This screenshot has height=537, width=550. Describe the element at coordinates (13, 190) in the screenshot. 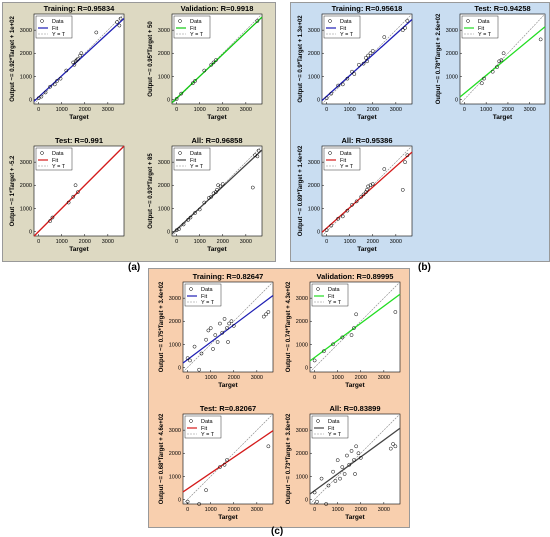

I see `y-axis-label: Output ~= 1*Target + -5.2` at that location.